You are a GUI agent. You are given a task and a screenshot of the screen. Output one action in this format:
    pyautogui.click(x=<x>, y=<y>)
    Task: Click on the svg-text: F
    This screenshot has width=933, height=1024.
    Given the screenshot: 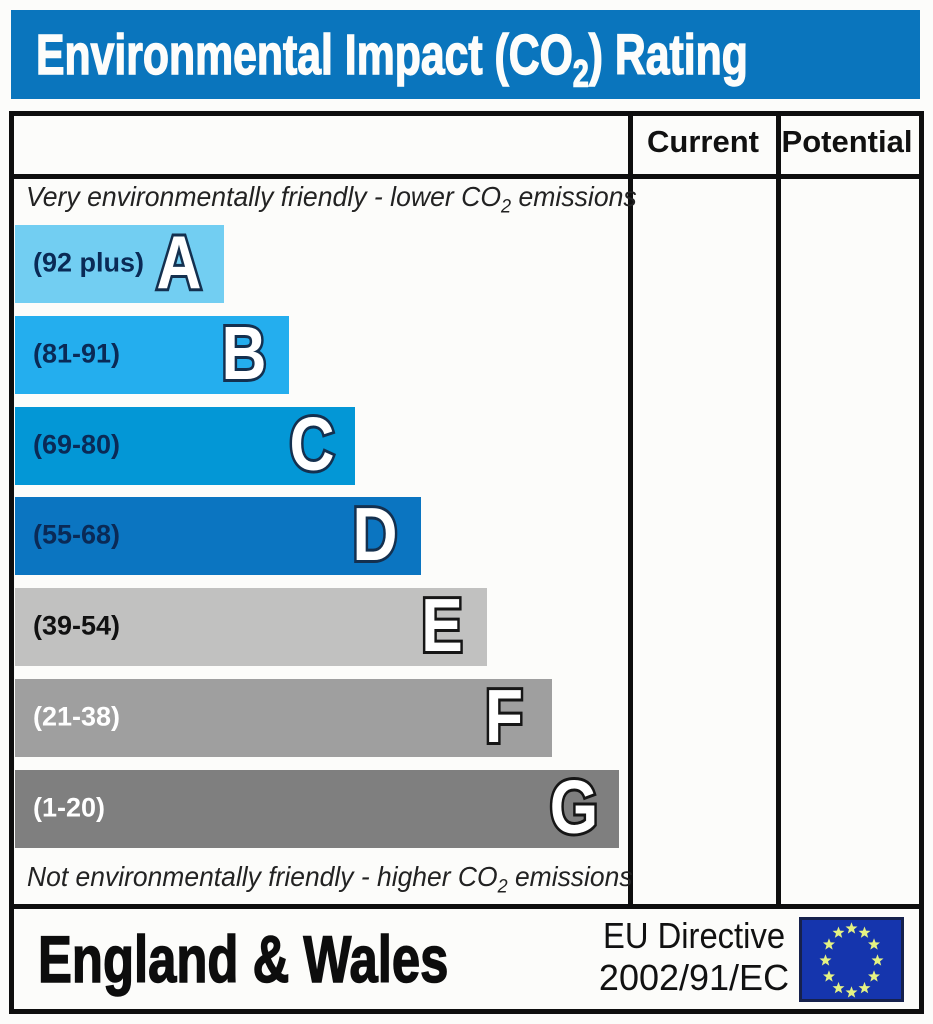 What is the action you would take?
    pyautogui.click(x=504, y=716)
    